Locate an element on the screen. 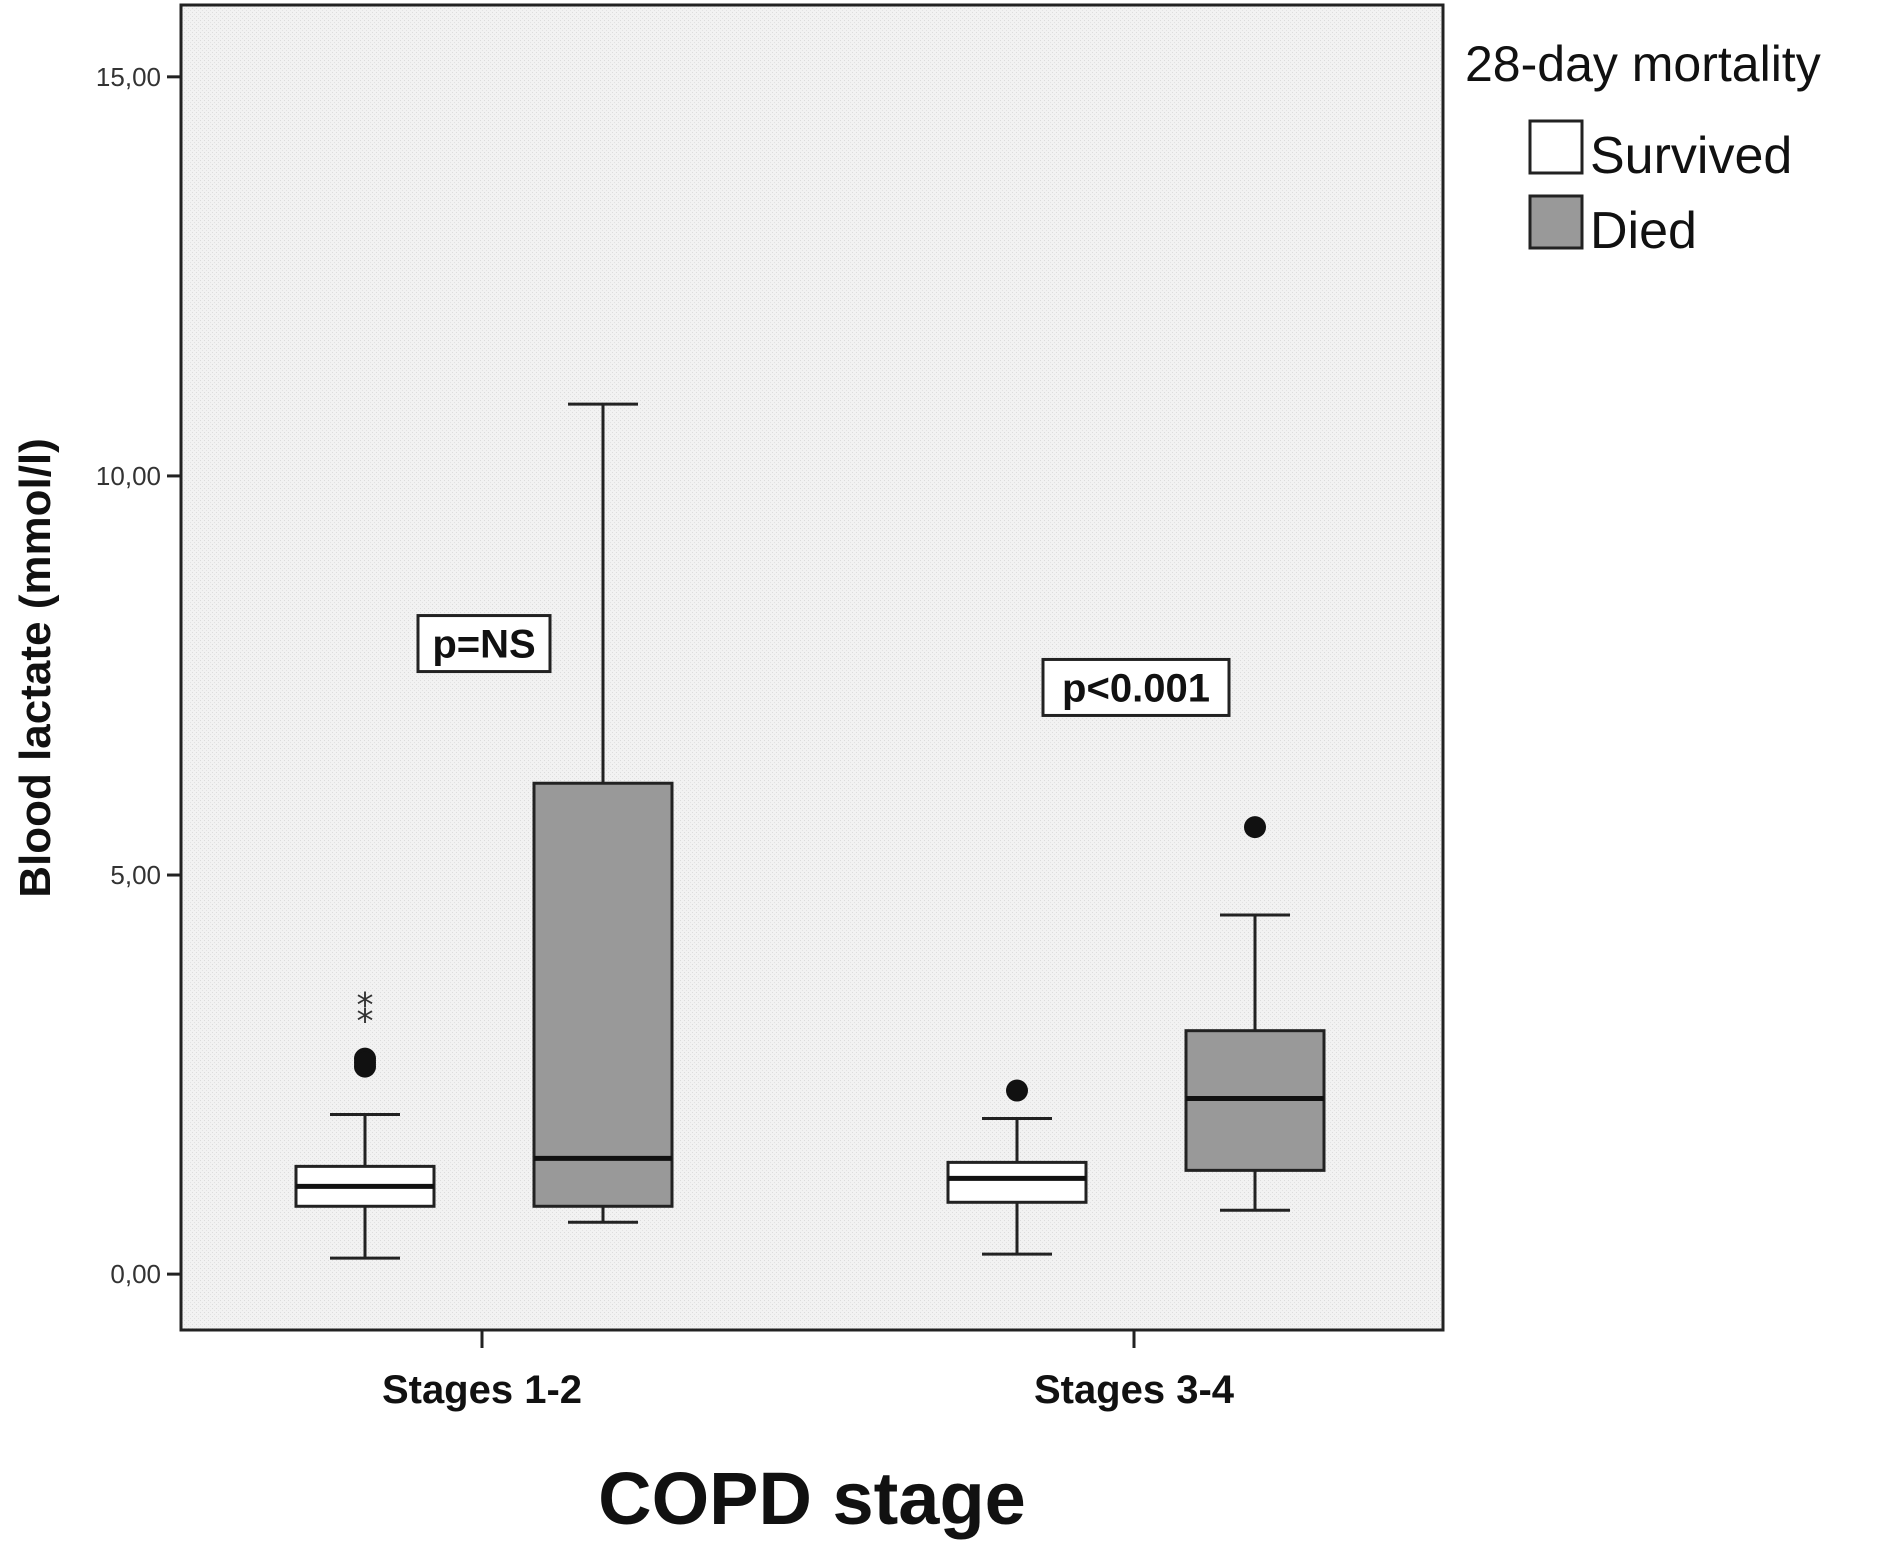 This screenshot has width=1889, height=1548. annotation-text: p<0.001 is located at coordinates (1136, 688).